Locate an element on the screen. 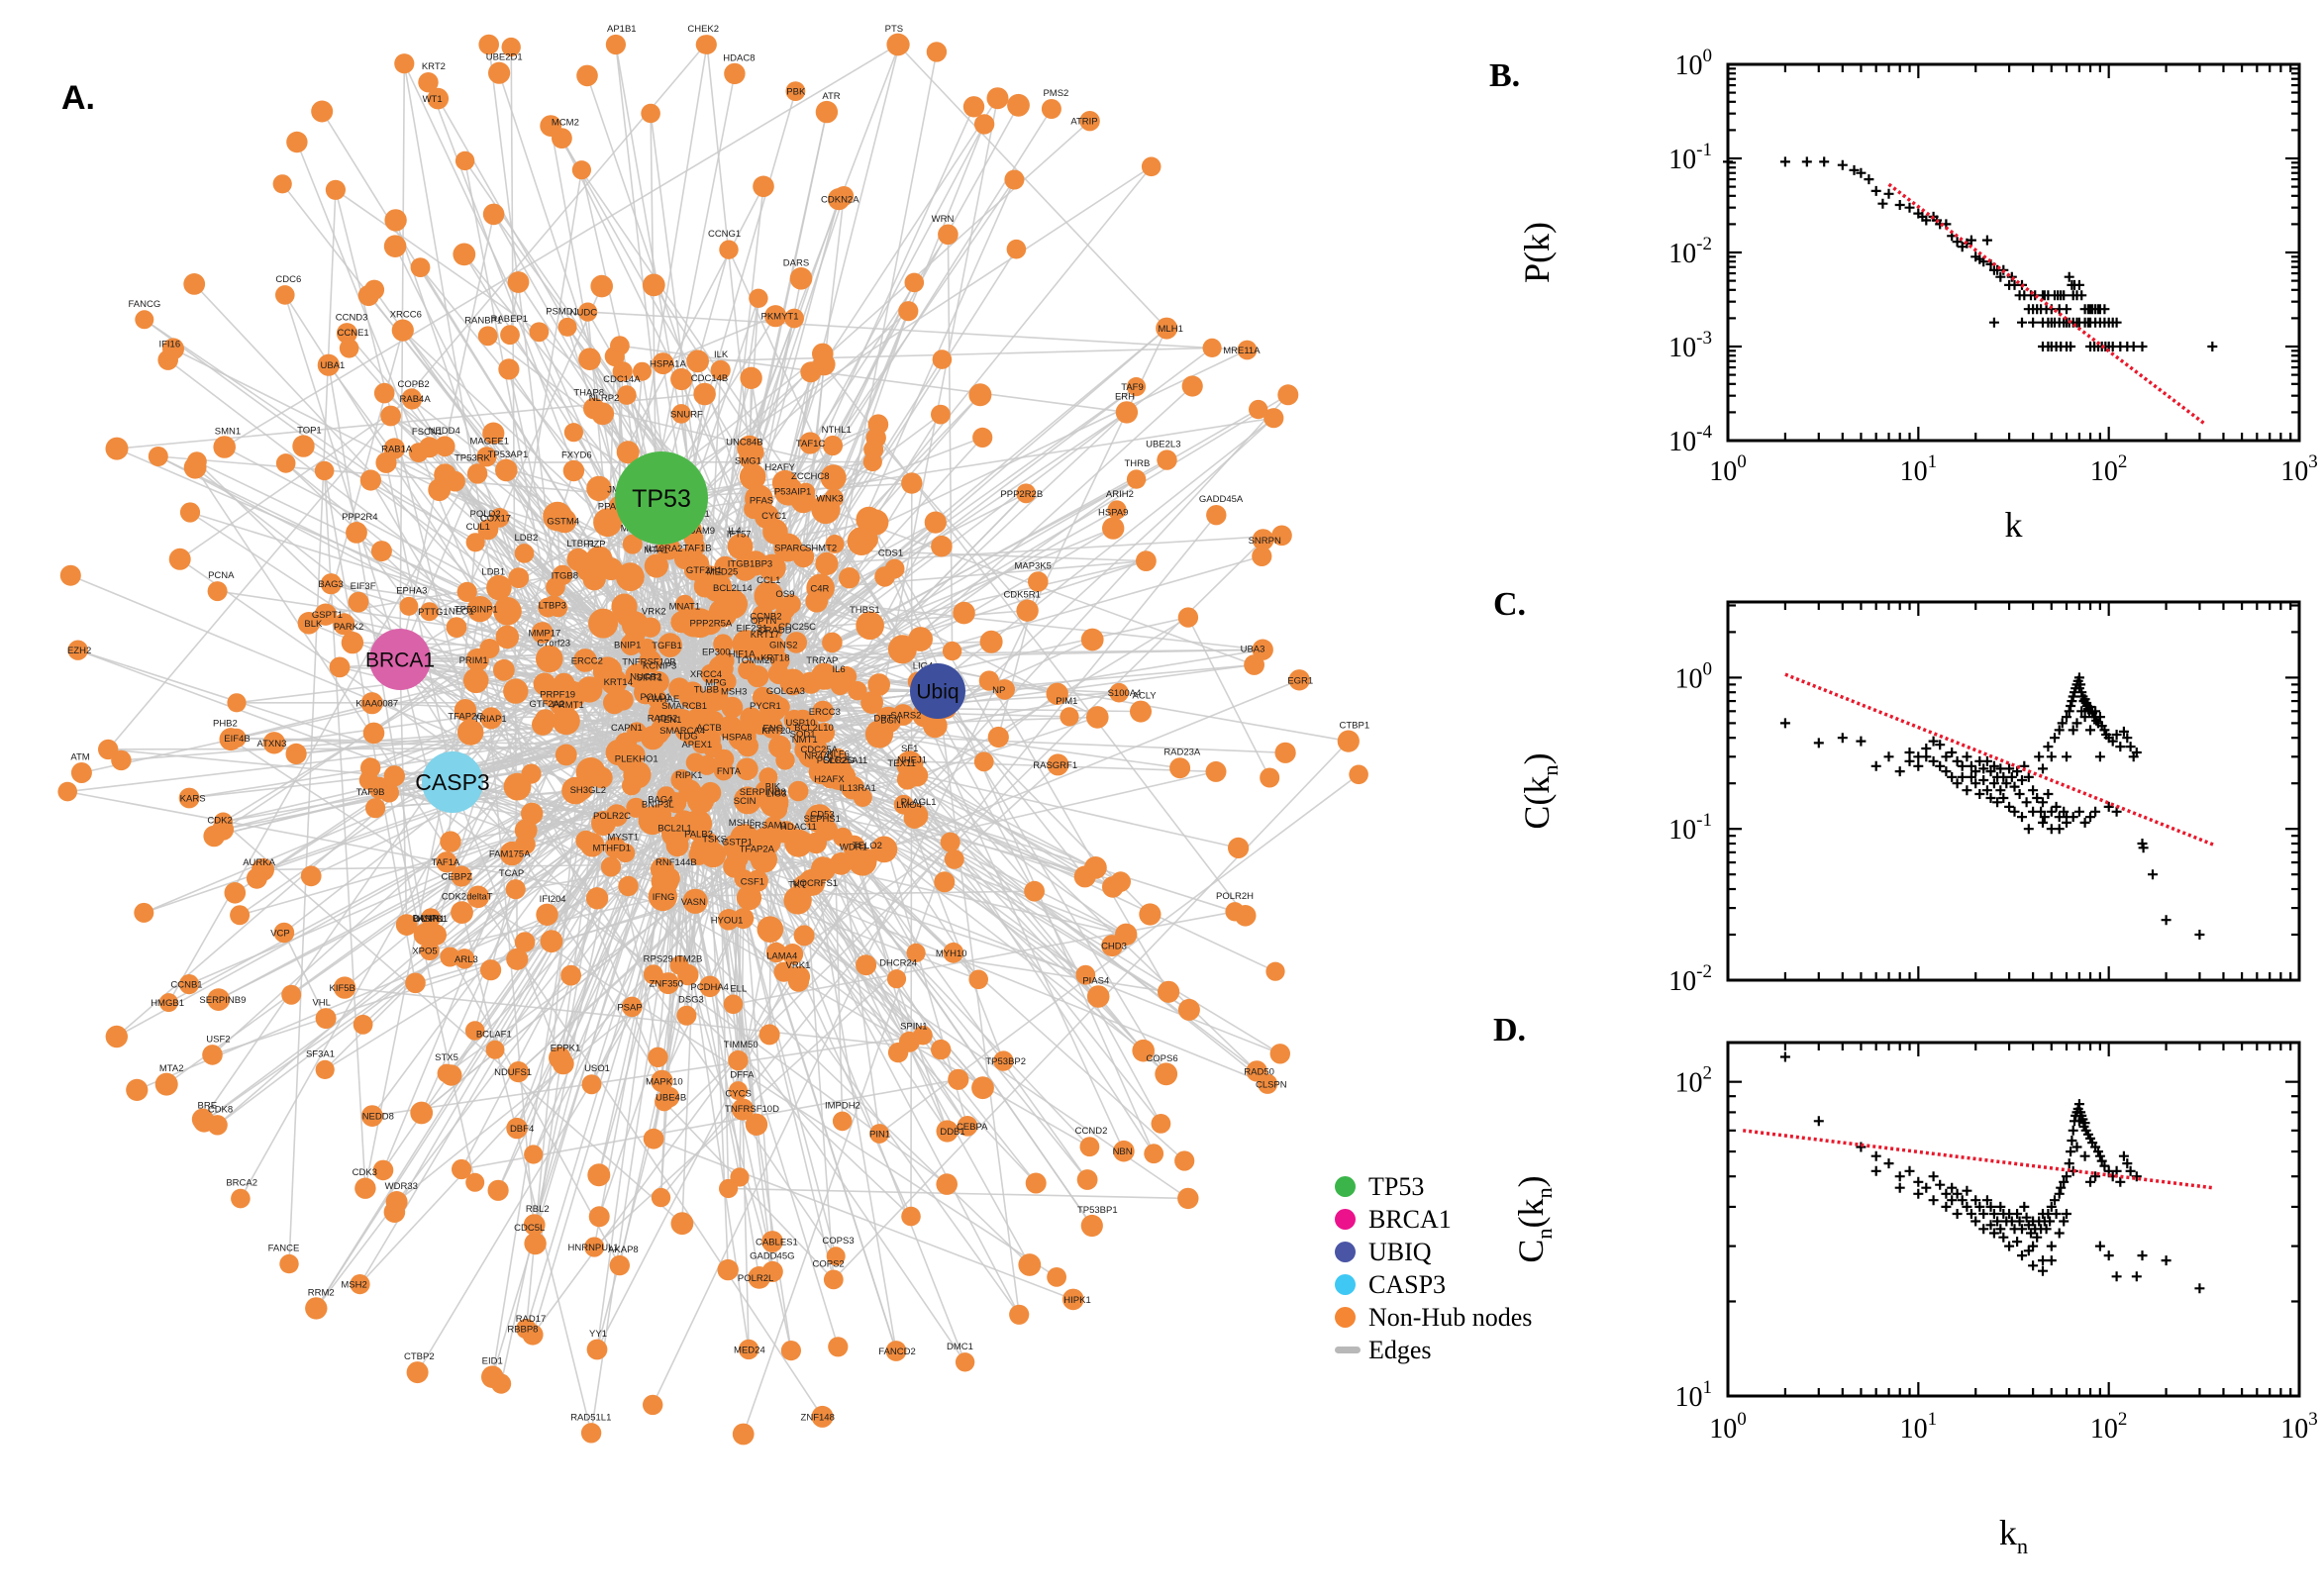 Image resolution: width=2323 pixels, height=1596 pixels. gene-label: SF1 is located at coordinates (909, 749).